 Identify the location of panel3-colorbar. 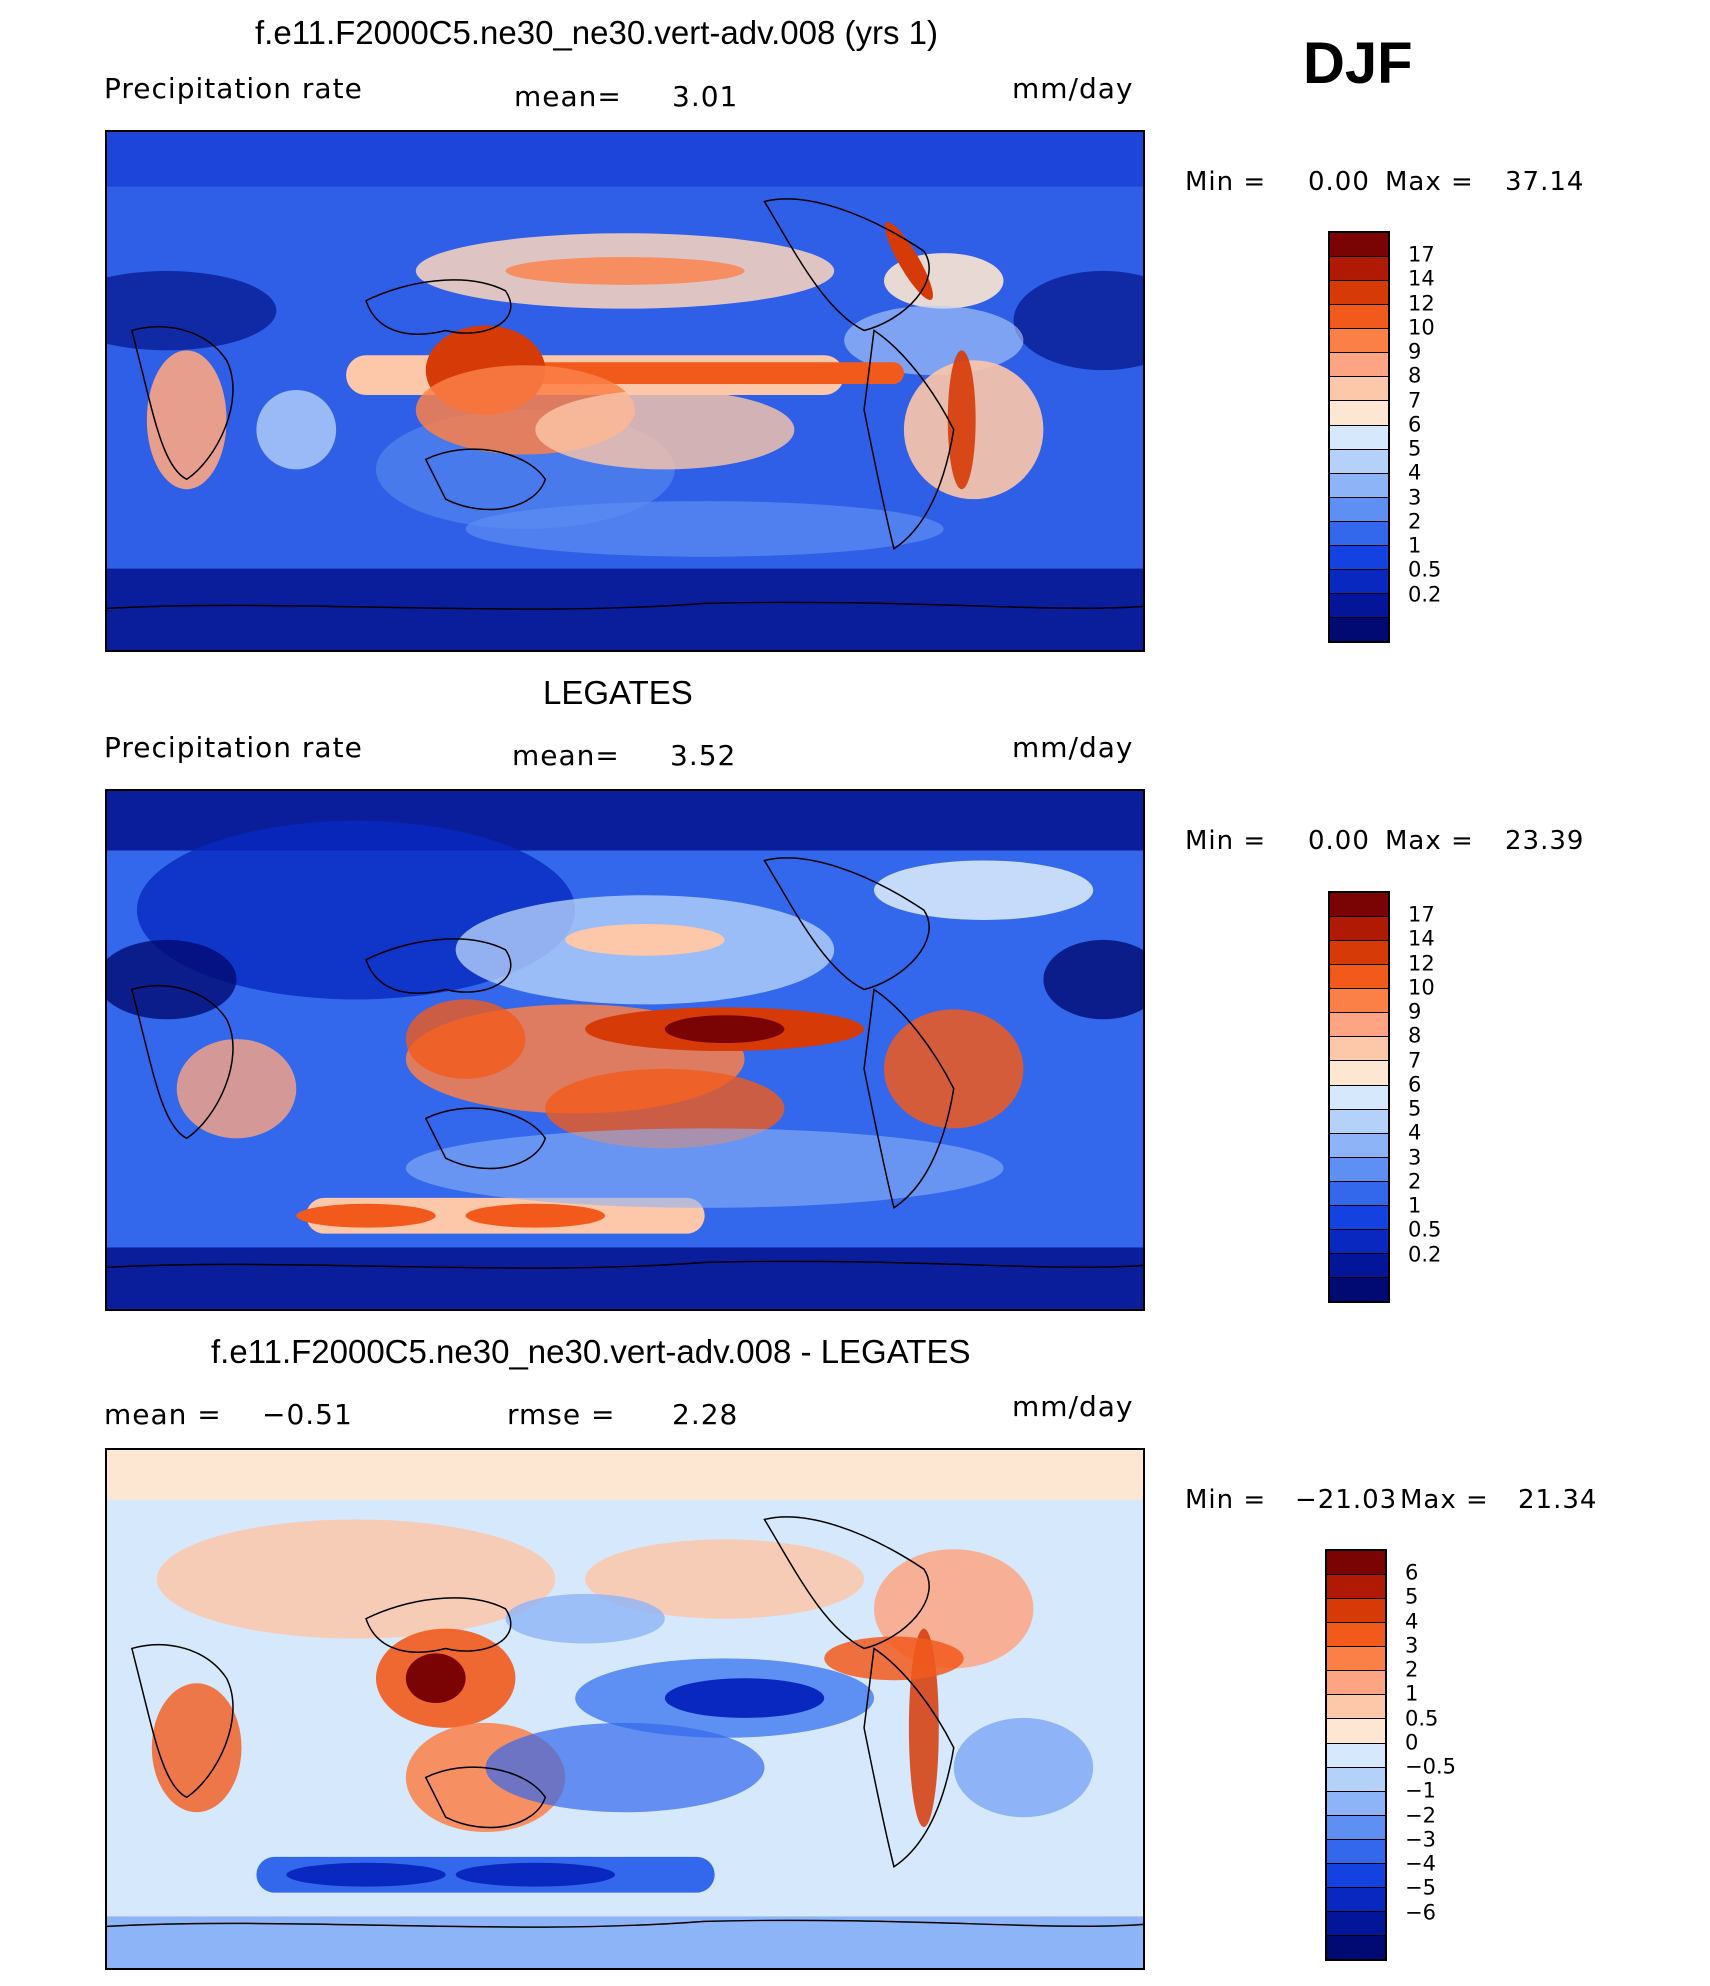
(1356, 1755).